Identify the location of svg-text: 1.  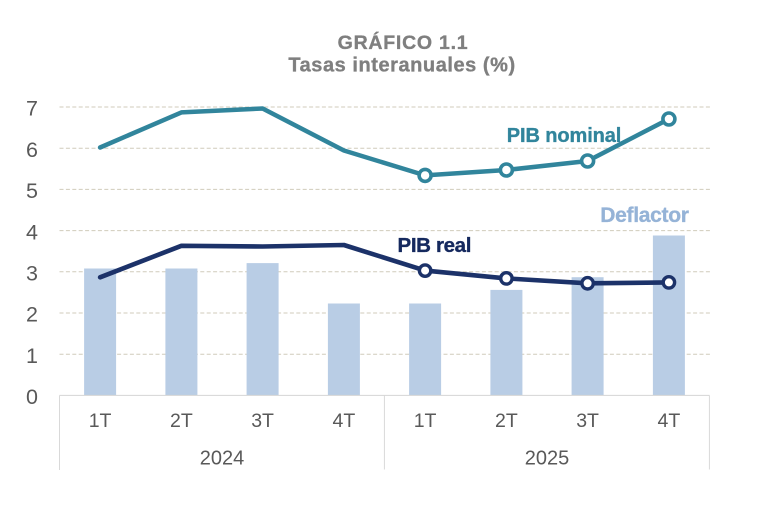
(32, 356).